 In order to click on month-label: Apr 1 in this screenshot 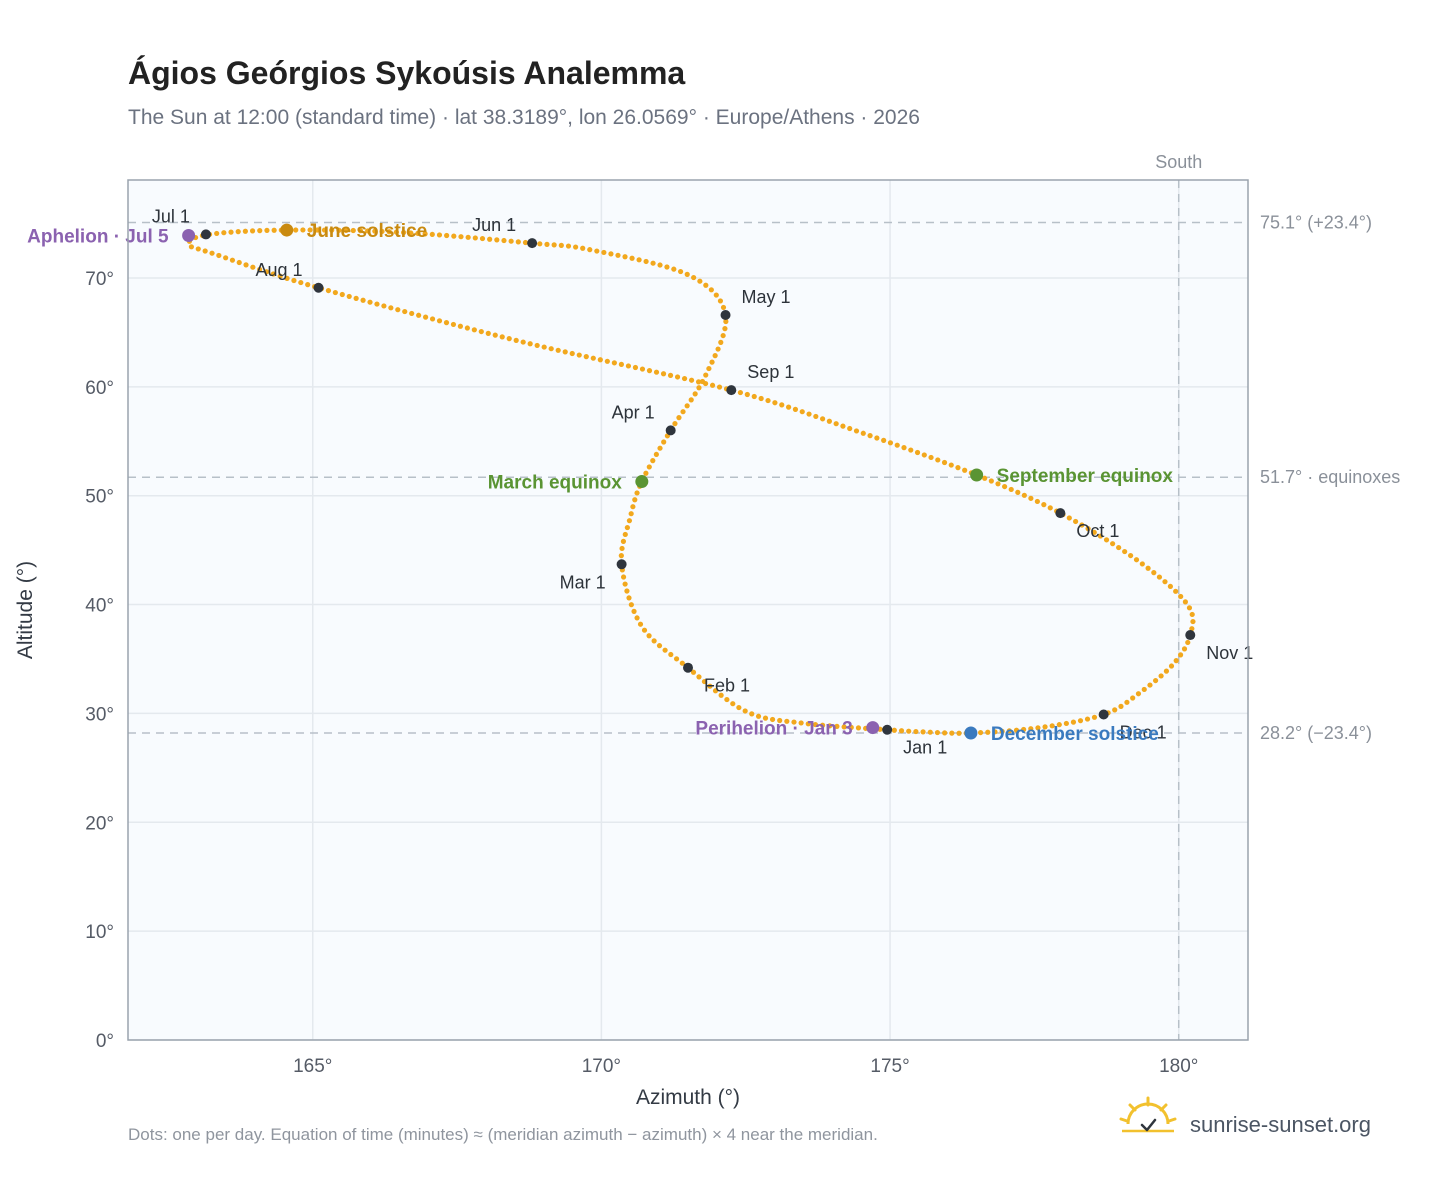, I will do `click(633, 412)`.